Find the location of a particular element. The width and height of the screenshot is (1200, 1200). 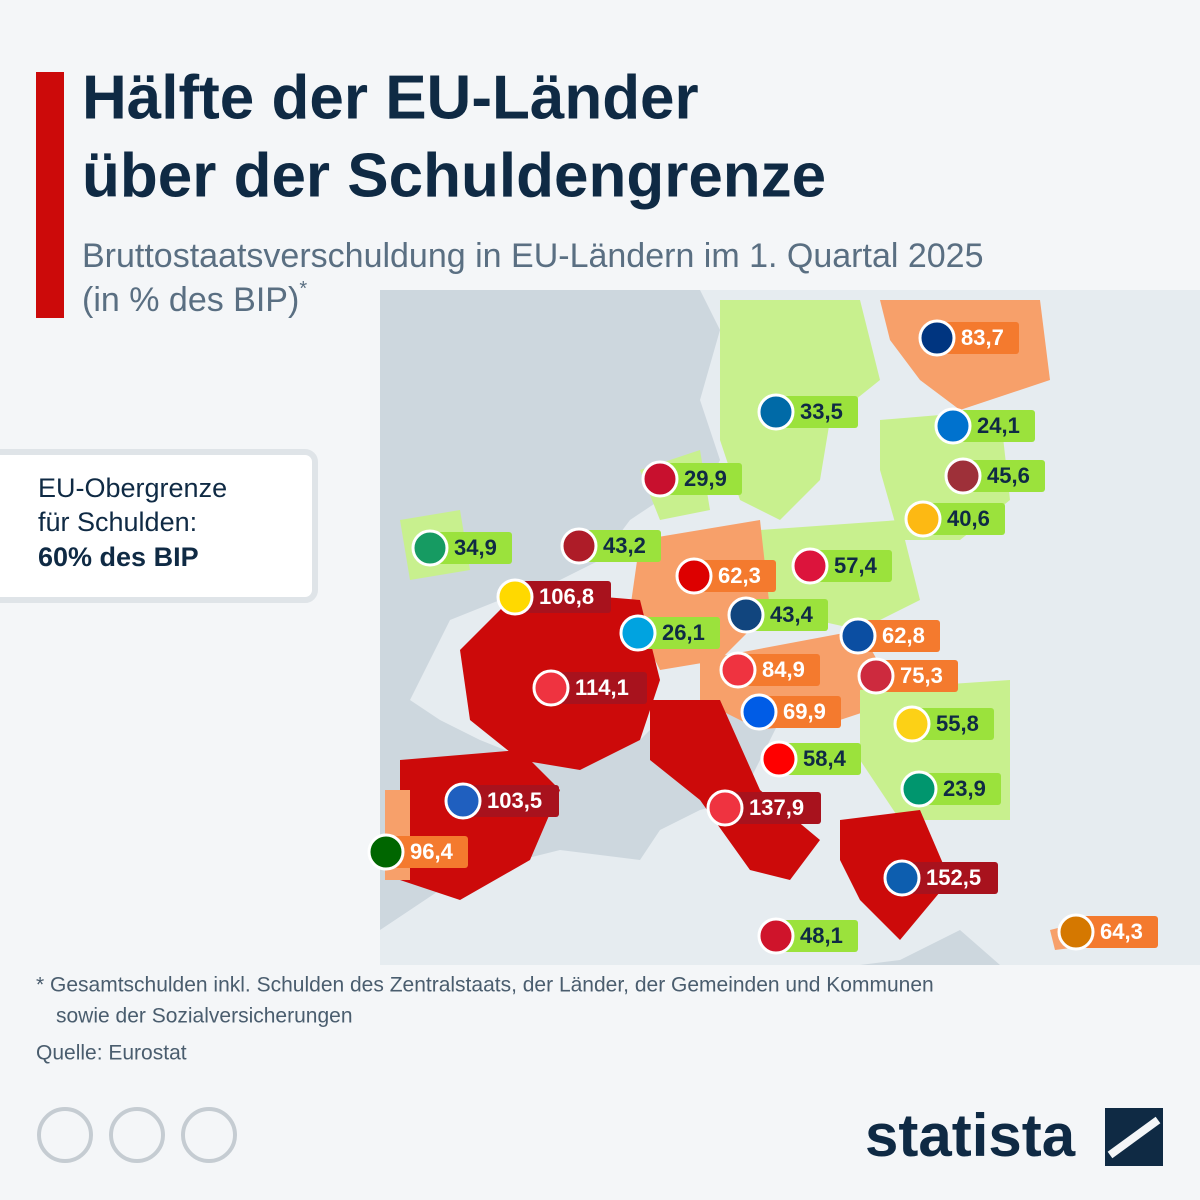

by-icon is located at coordinates (137, 1135).